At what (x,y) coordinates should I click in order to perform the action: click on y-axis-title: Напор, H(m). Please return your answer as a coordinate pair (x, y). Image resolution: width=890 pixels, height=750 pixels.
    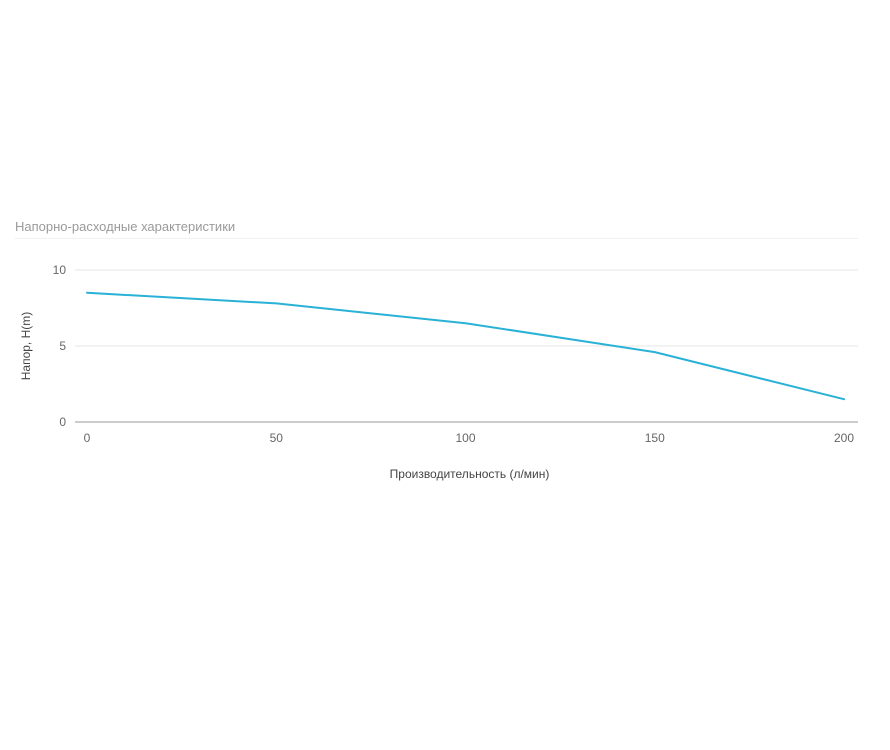
    Looking at the image, I should click on (26, 346).